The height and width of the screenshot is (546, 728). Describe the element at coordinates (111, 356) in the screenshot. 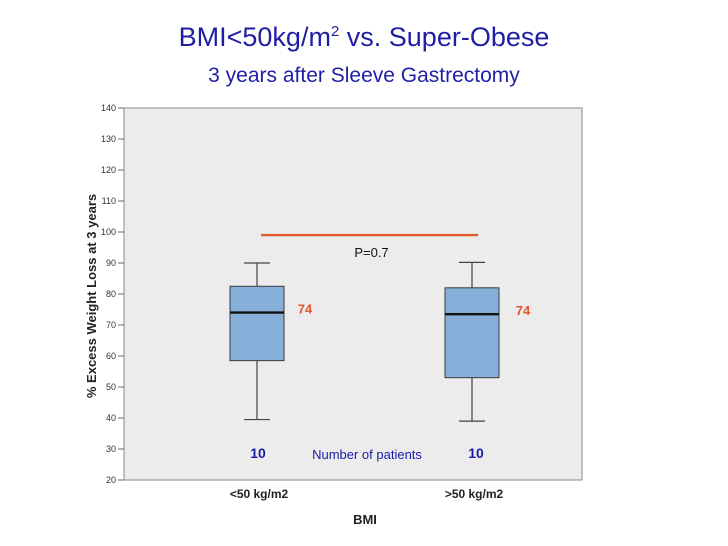

I see `y-tick-label: 60` at that location.